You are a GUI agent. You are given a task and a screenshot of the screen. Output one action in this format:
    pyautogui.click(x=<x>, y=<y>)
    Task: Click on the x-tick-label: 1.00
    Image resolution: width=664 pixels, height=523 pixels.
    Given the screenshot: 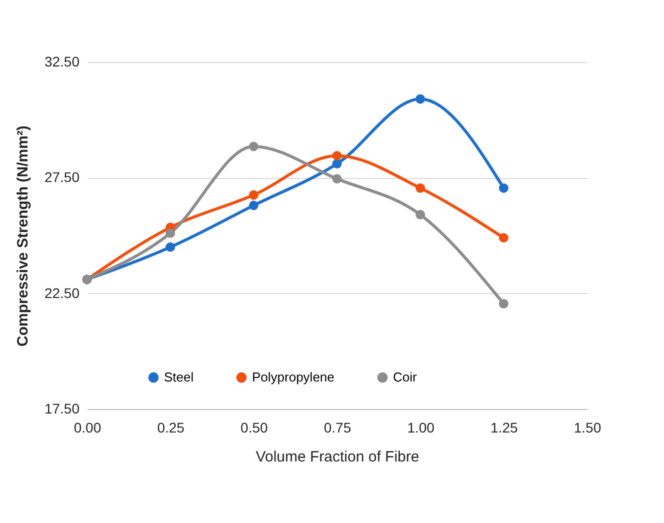 What is the action you would take?
    pyautogui.click(x=421, y=428)
    